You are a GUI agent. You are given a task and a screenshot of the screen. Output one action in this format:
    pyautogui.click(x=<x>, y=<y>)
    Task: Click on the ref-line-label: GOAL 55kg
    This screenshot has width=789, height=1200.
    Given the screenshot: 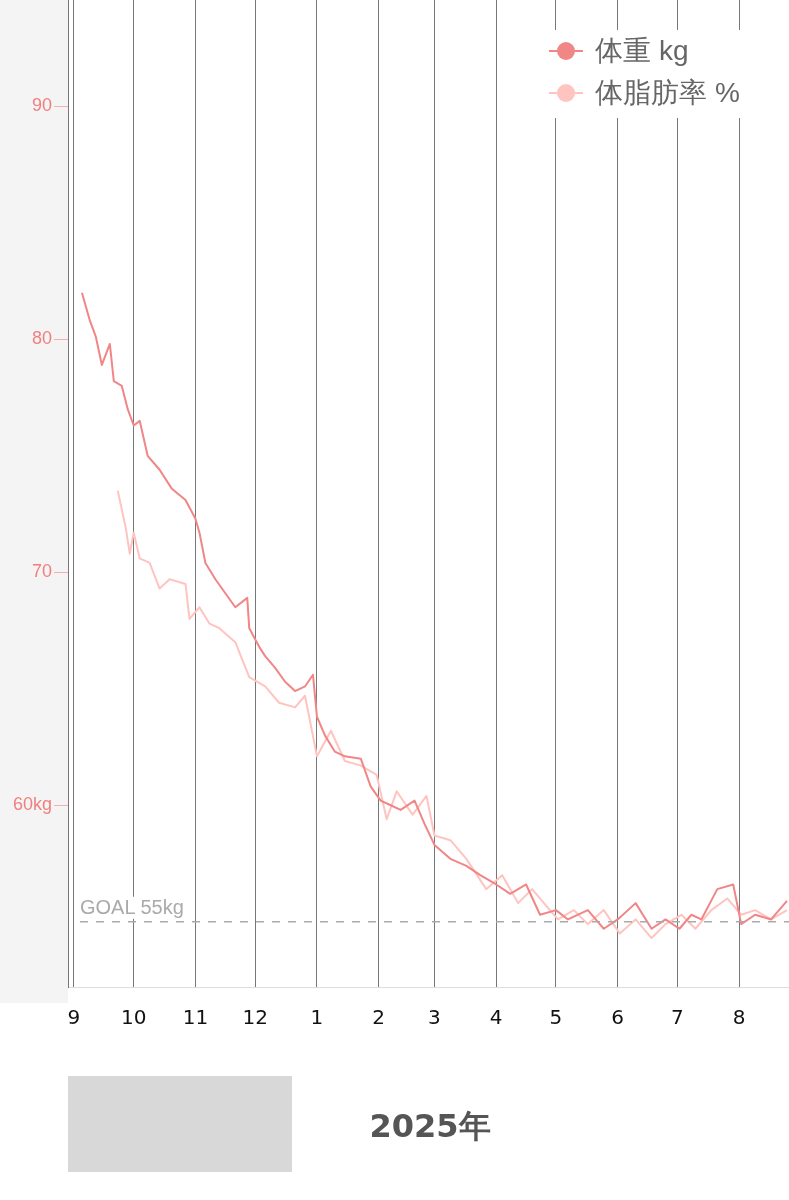 What is the action you would take?
    pyautogui.click(x=132, y=907)
    